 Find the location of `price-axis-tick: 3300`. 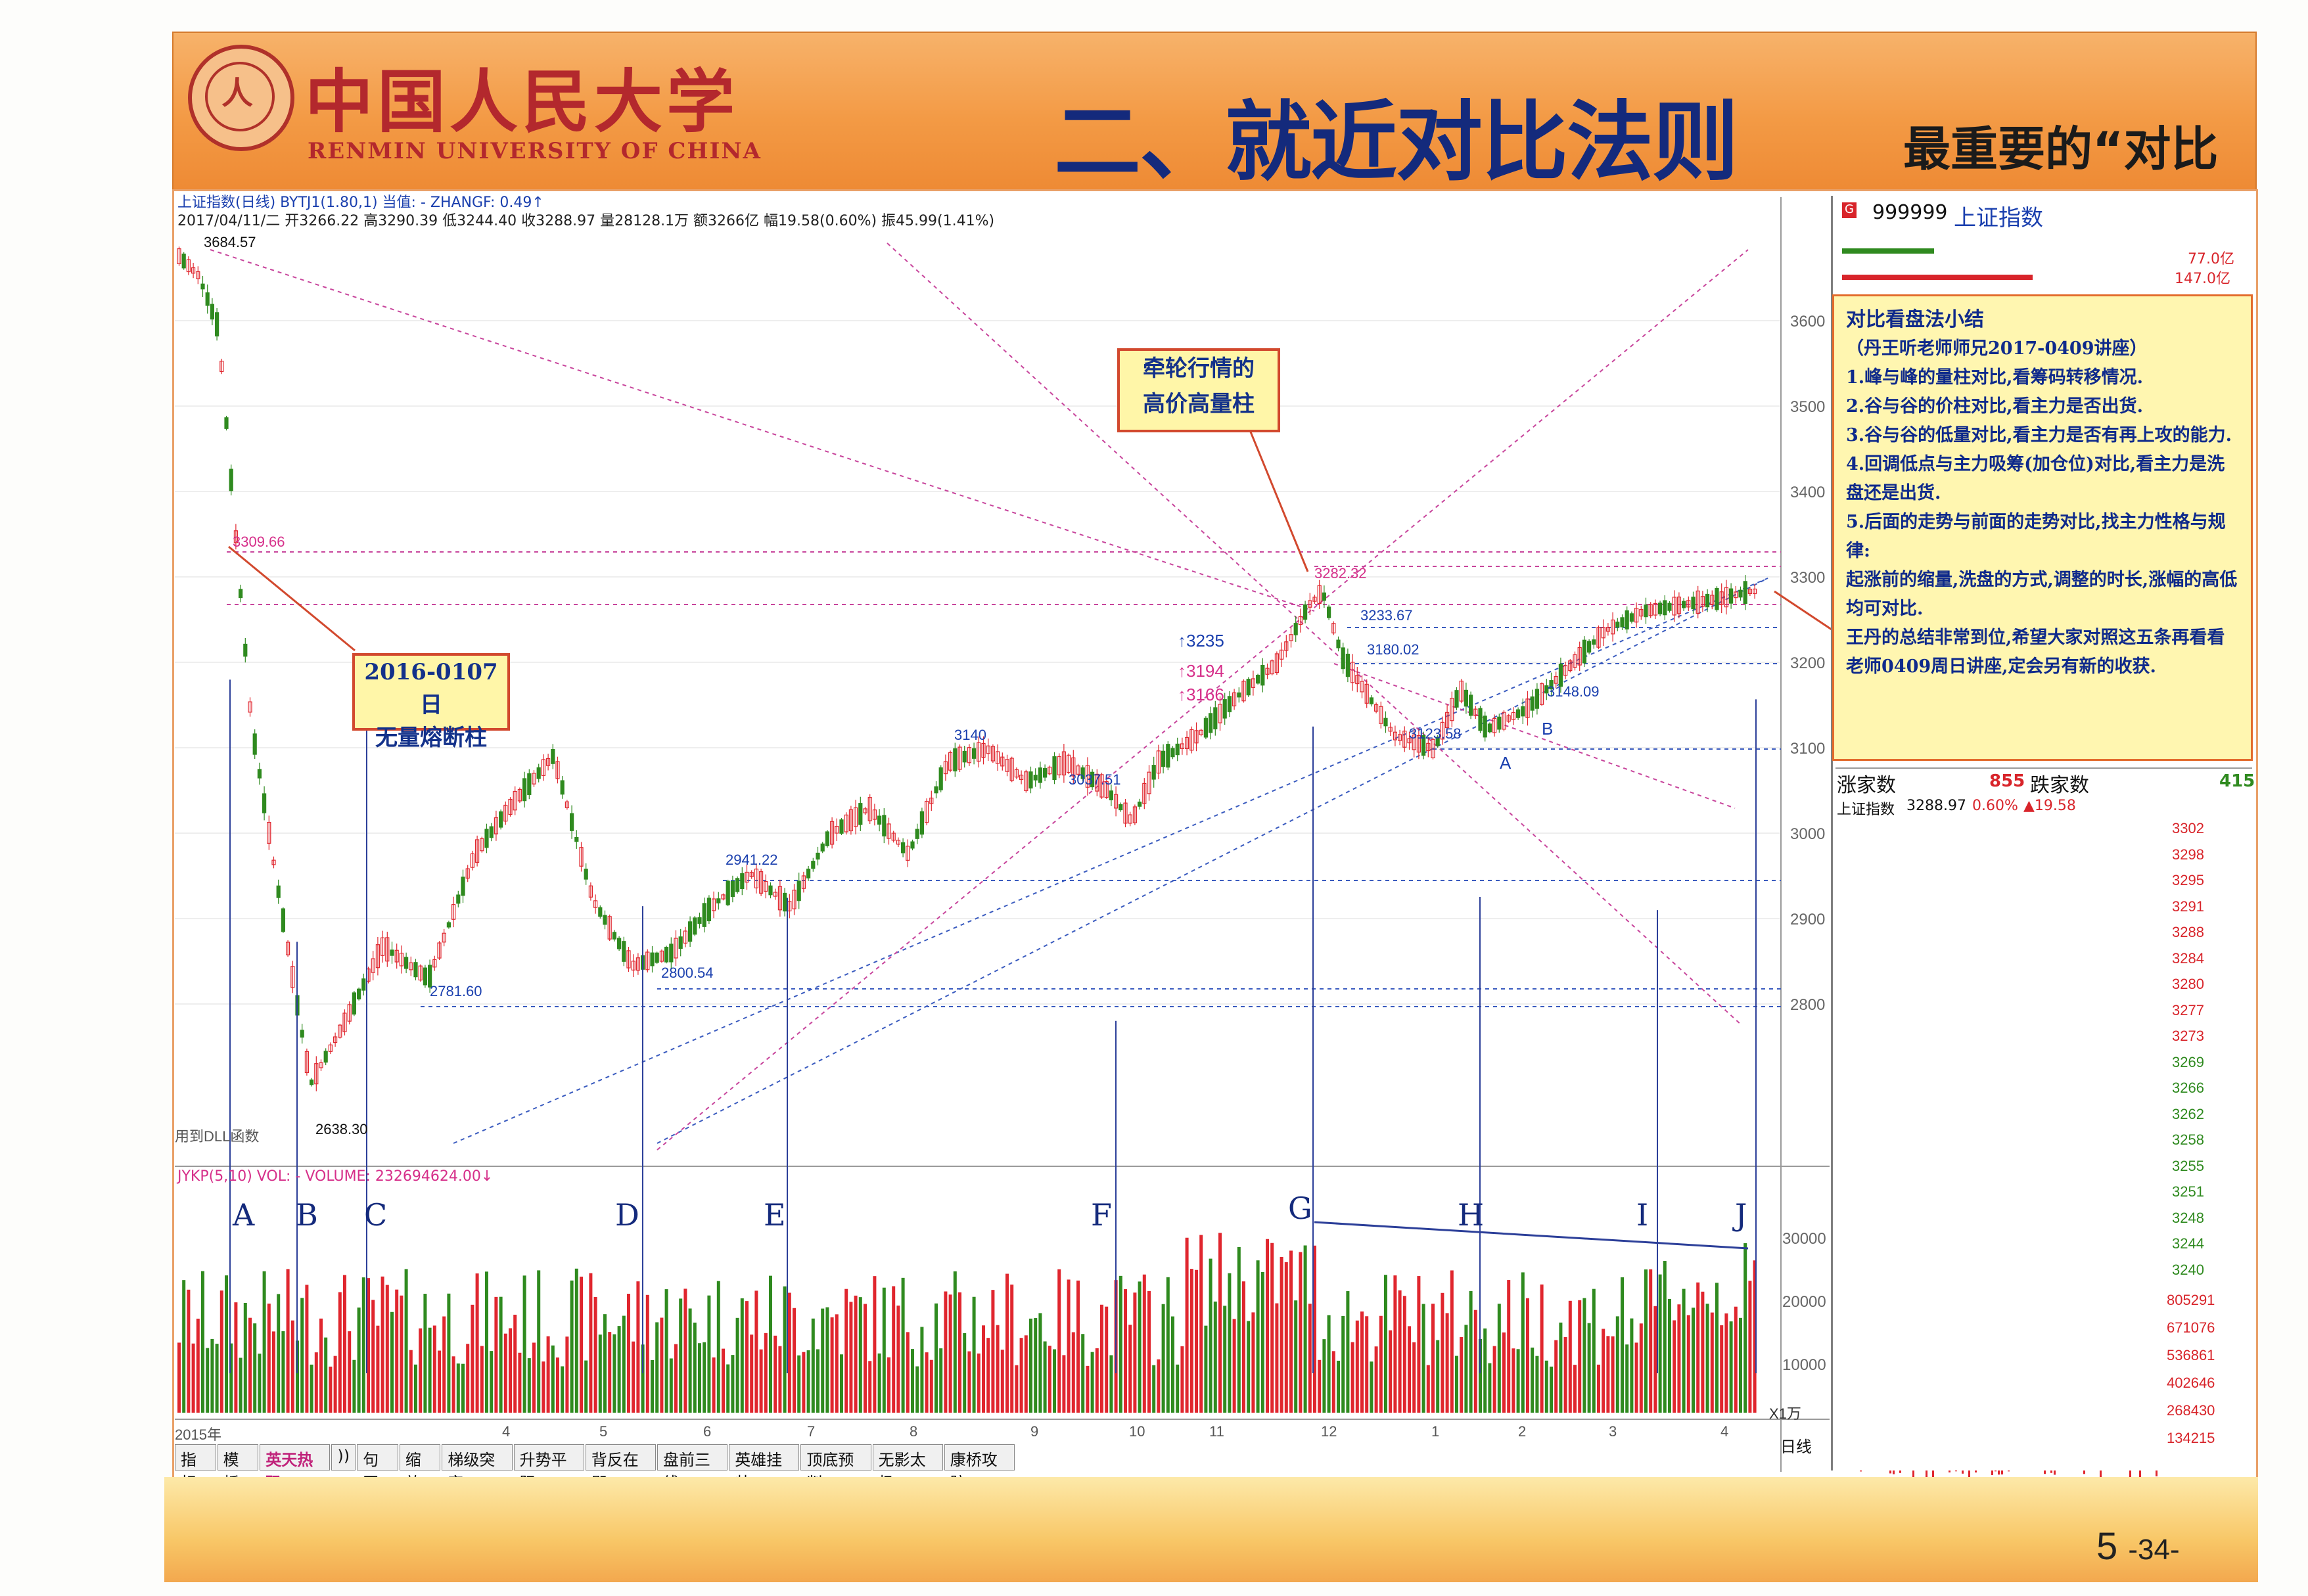

price-axis-tick: 3300 is located at coordinates (1808, 578).